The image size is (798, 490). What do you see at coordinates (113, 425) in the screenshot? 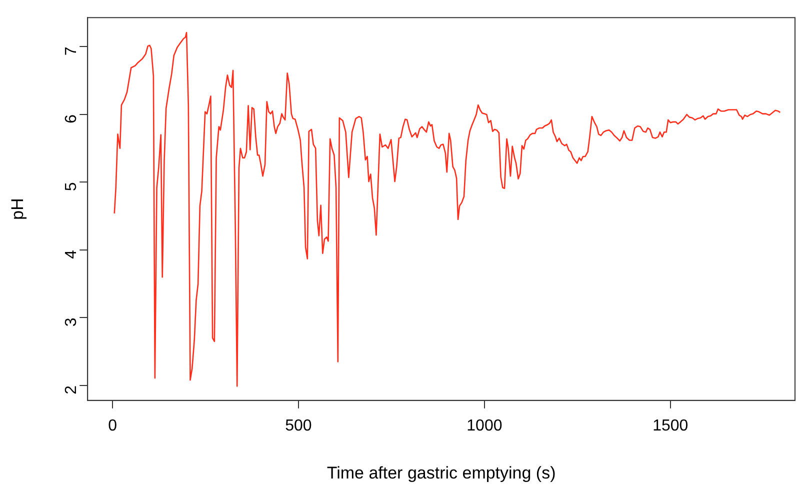
I see `x-tick-label: 0` at bounding box center [113, 425].